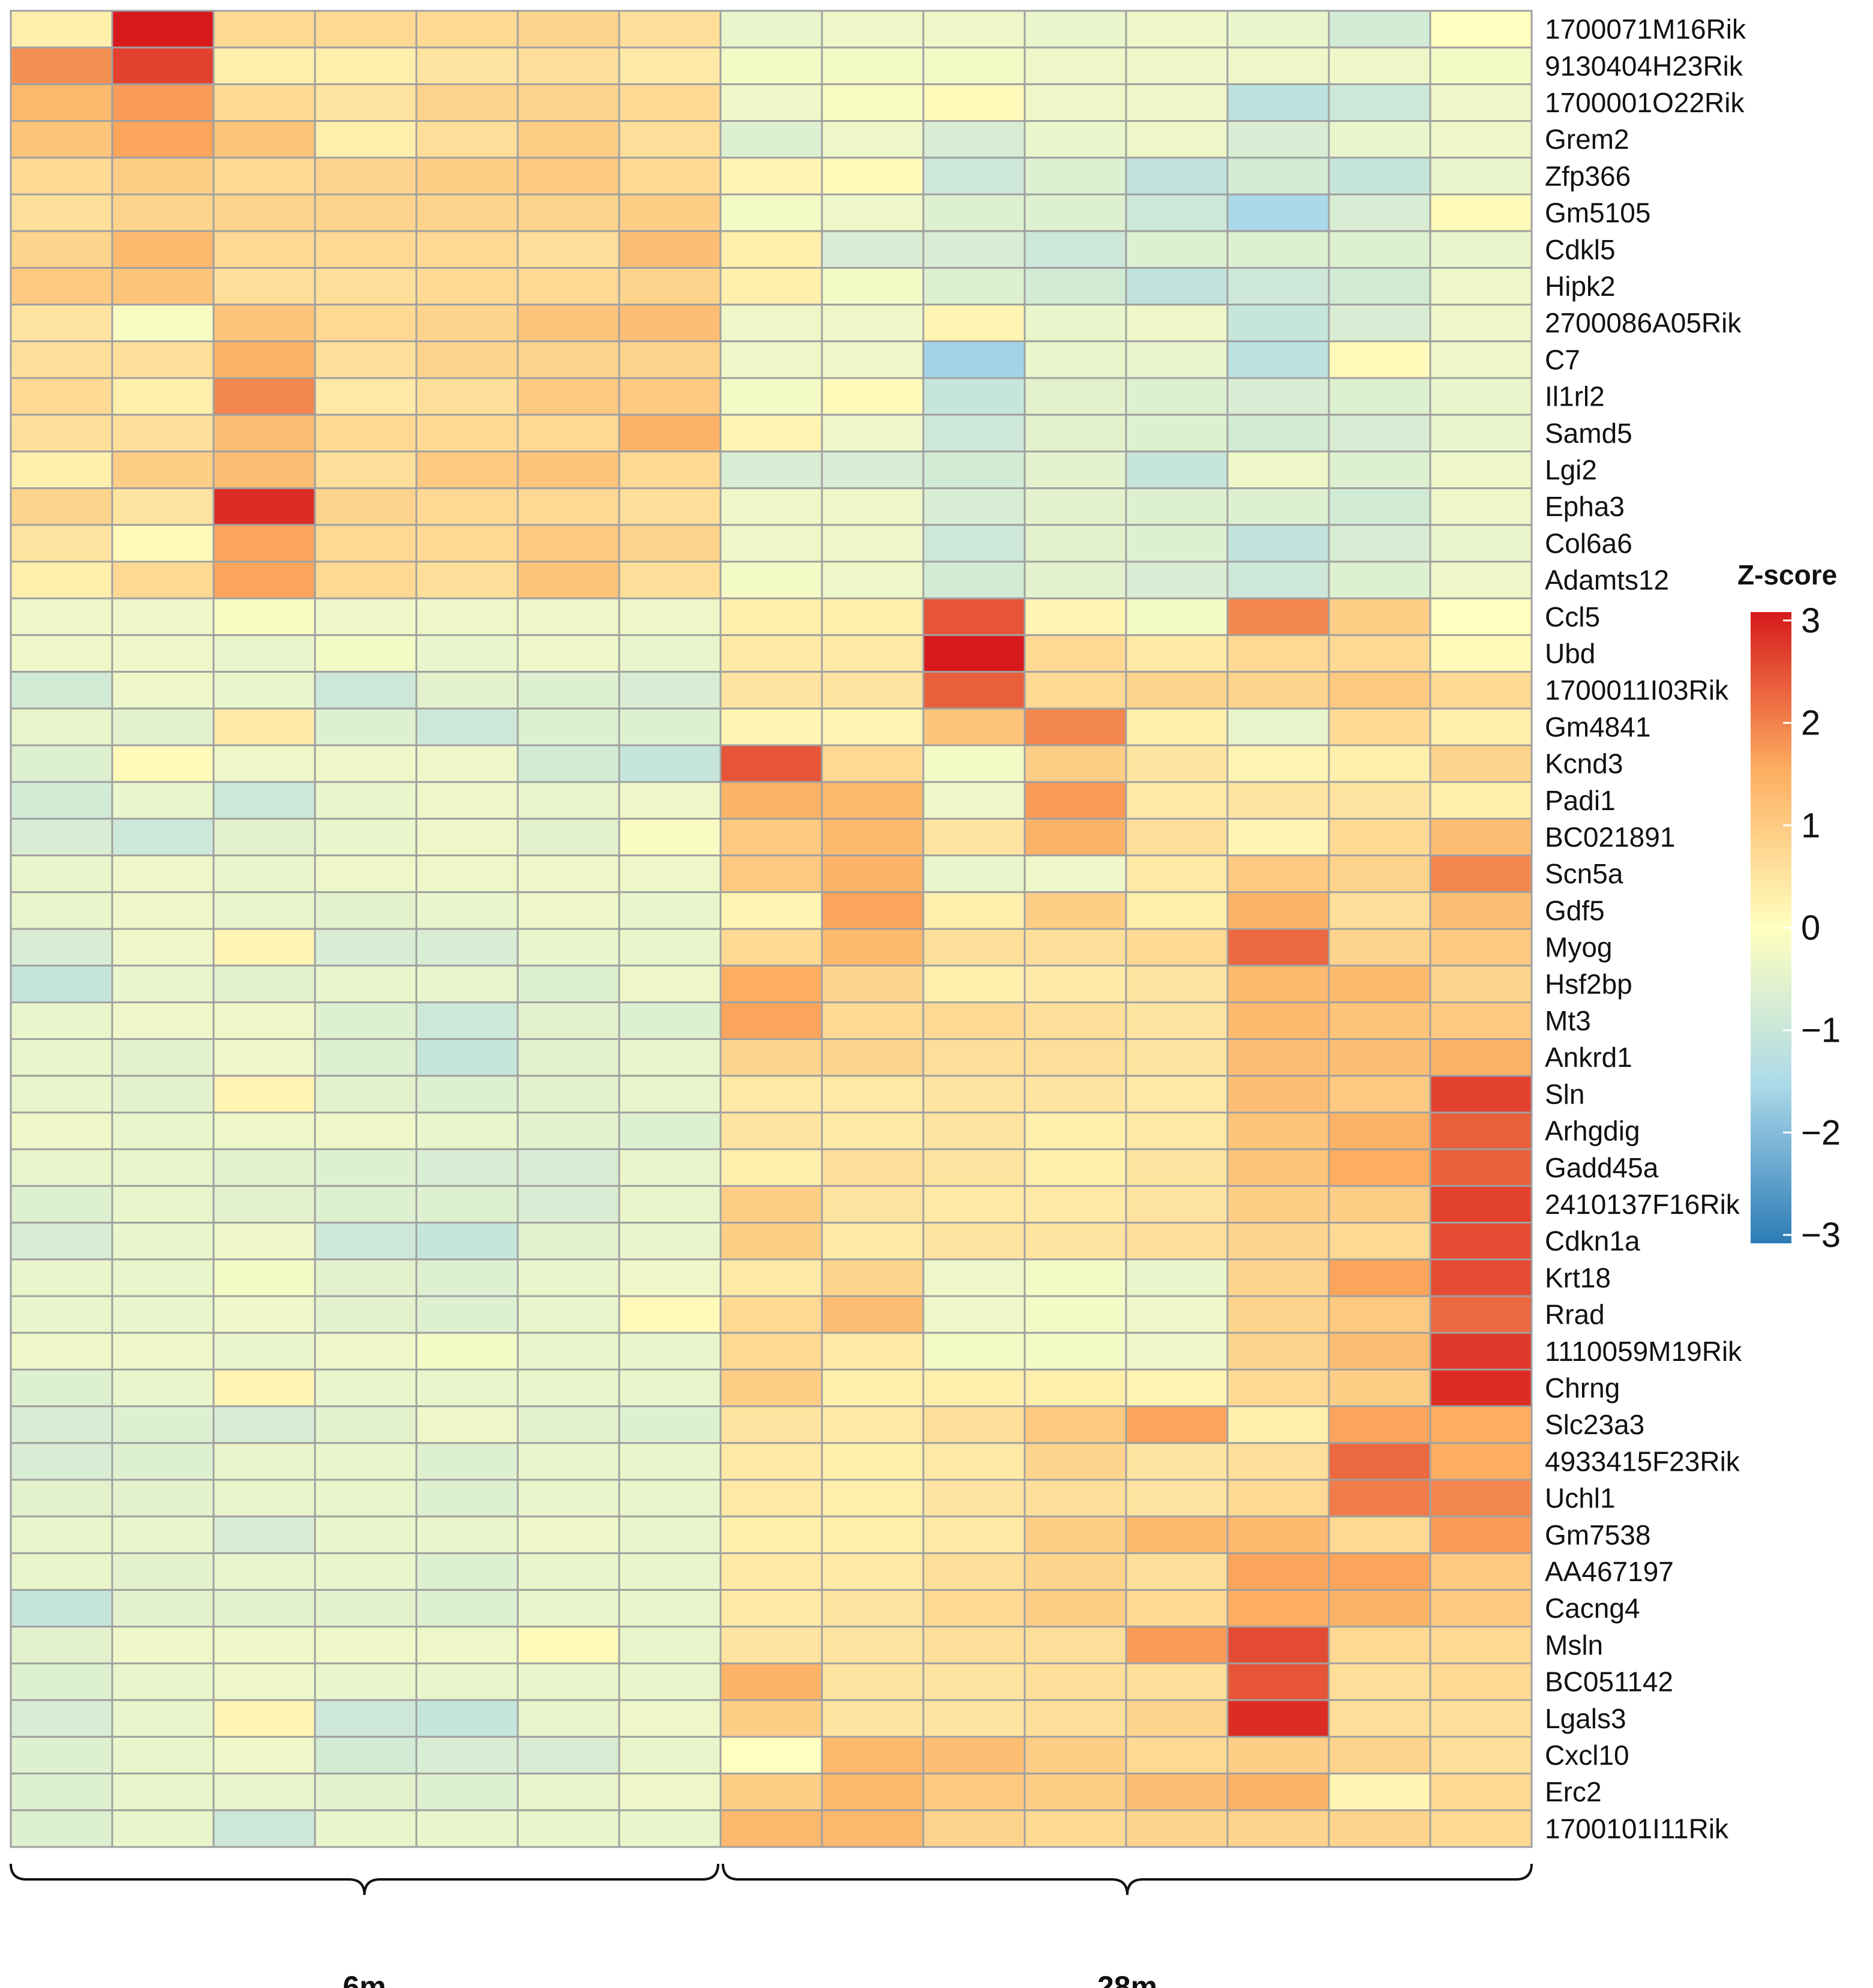  What do you see at coordinates (1592, 1608) in the screenshot?
I see `row-label: Cacng4` at bounding box center [1592, 1608].